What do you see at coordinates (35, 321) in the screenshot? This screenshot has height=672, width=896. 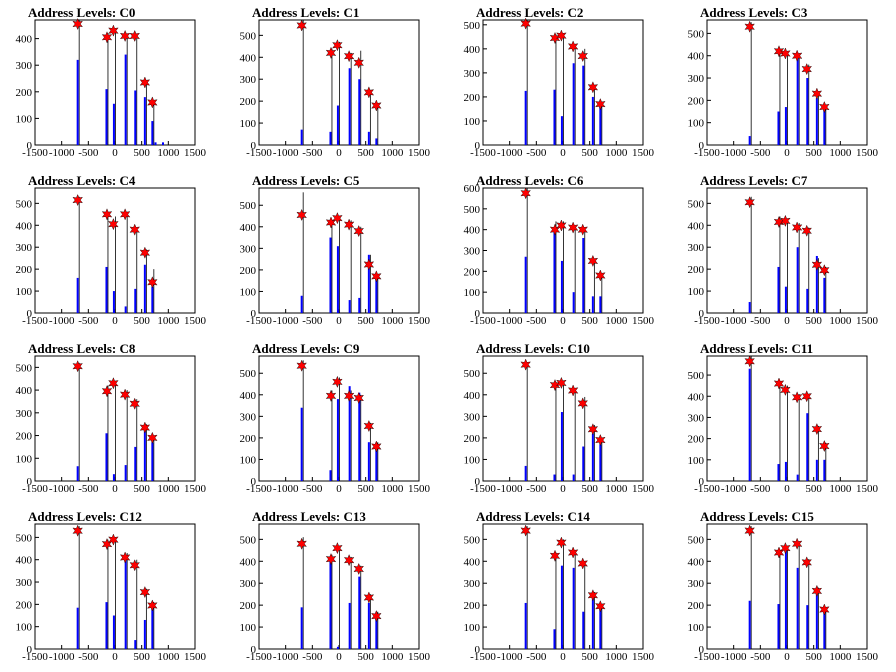 I see `x-tick-label: -1500` at bounding box center [35, 321].